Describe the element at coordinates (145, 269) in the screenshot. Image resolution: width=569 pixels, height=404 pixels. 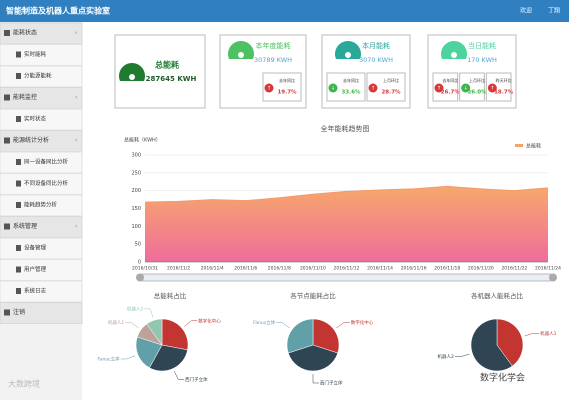
I see `x-tick-label: 2016/10/31` at that location.